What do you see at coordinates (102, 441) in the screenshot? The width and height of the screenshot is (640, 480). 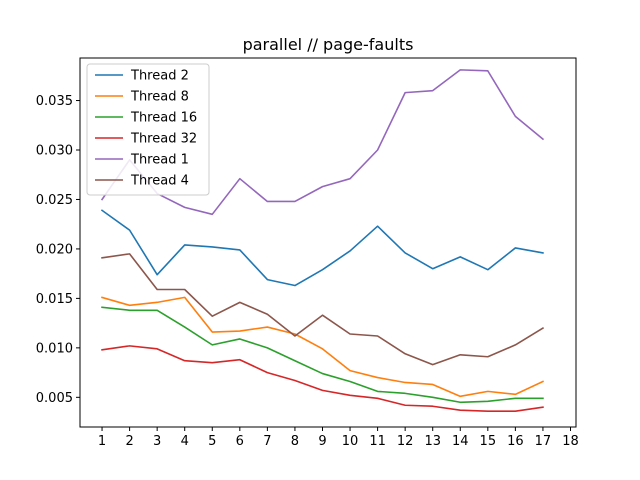 I see `x-tick-label: 1` at bounding box center [102, 441].